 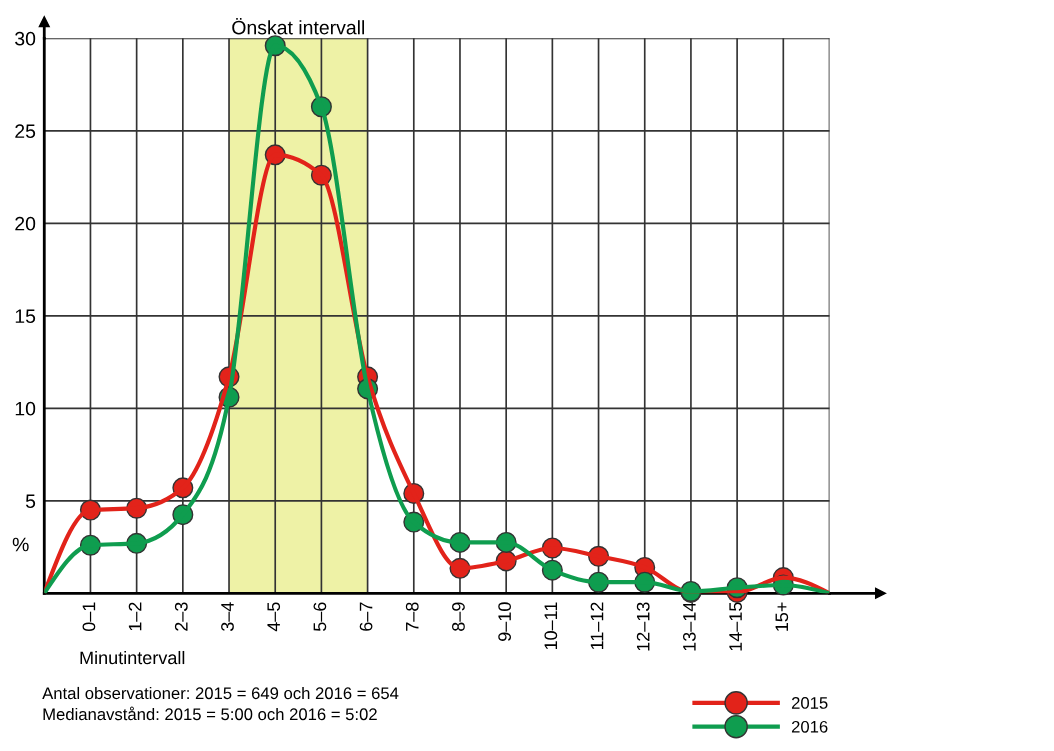 I want to click on x-tick-label: 5–6, so click(x=320, y=617).